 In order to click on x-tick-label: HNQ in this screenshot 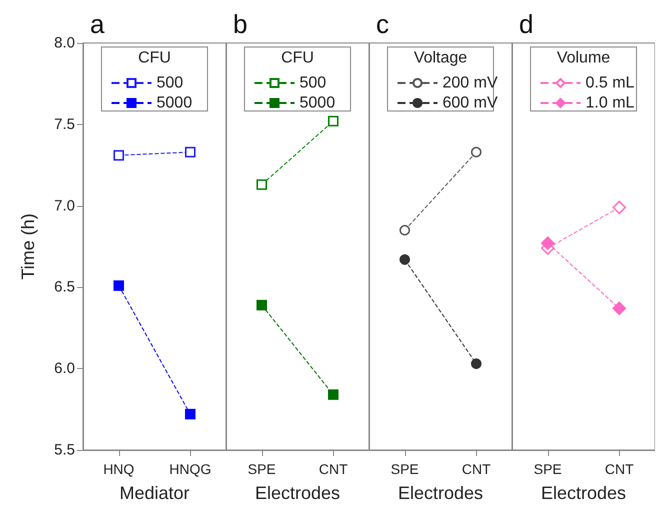, I will do `click(118, 469)`.